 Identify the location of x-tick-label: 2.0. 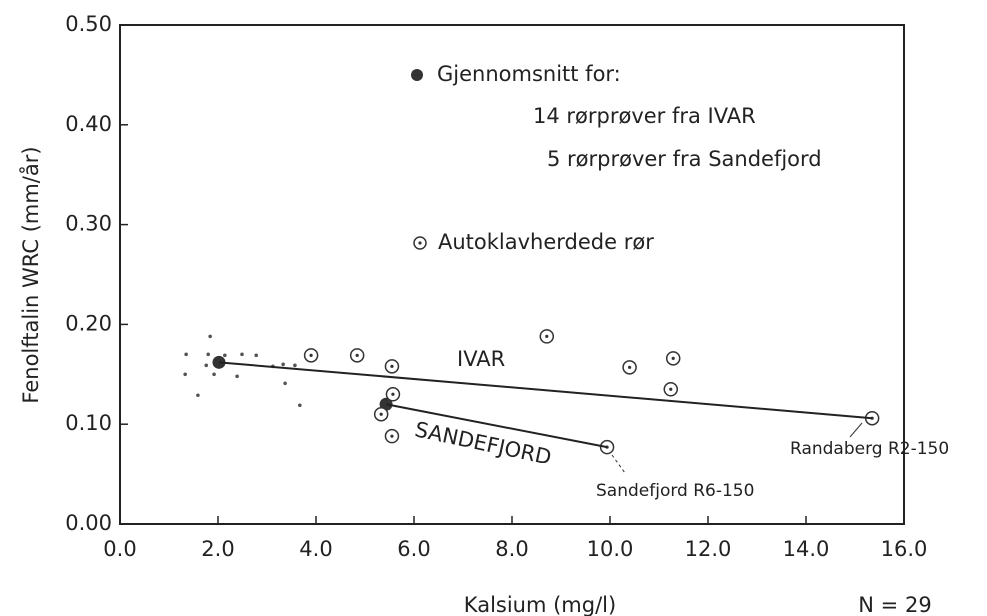
(217, 549).